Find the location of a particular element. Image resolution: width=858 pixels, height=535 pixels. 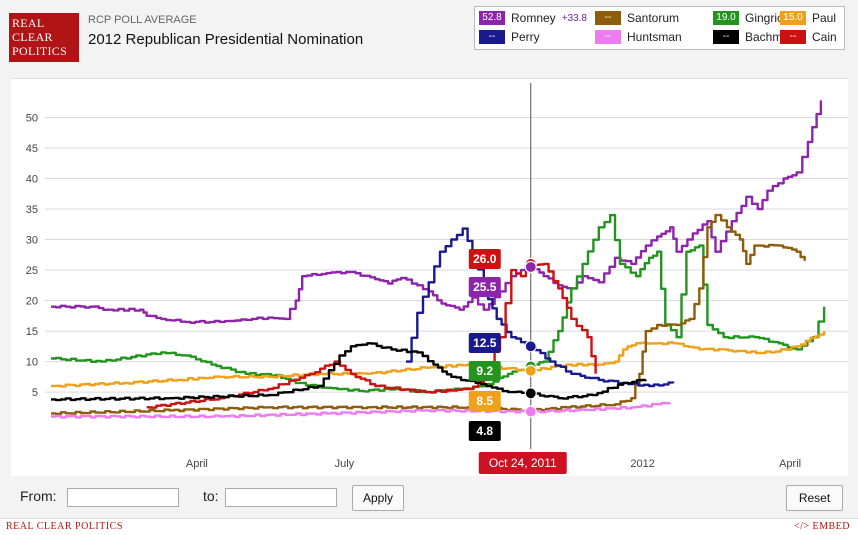

series-line-cain is located at coordinates (371, 335).